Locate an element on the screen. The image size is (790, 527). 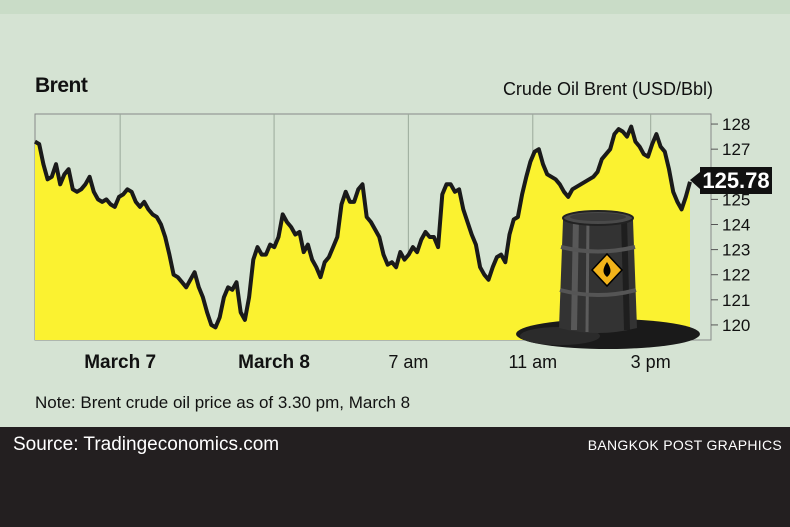
last-value-marker: 125.78 is located at coordinates (731, 180).